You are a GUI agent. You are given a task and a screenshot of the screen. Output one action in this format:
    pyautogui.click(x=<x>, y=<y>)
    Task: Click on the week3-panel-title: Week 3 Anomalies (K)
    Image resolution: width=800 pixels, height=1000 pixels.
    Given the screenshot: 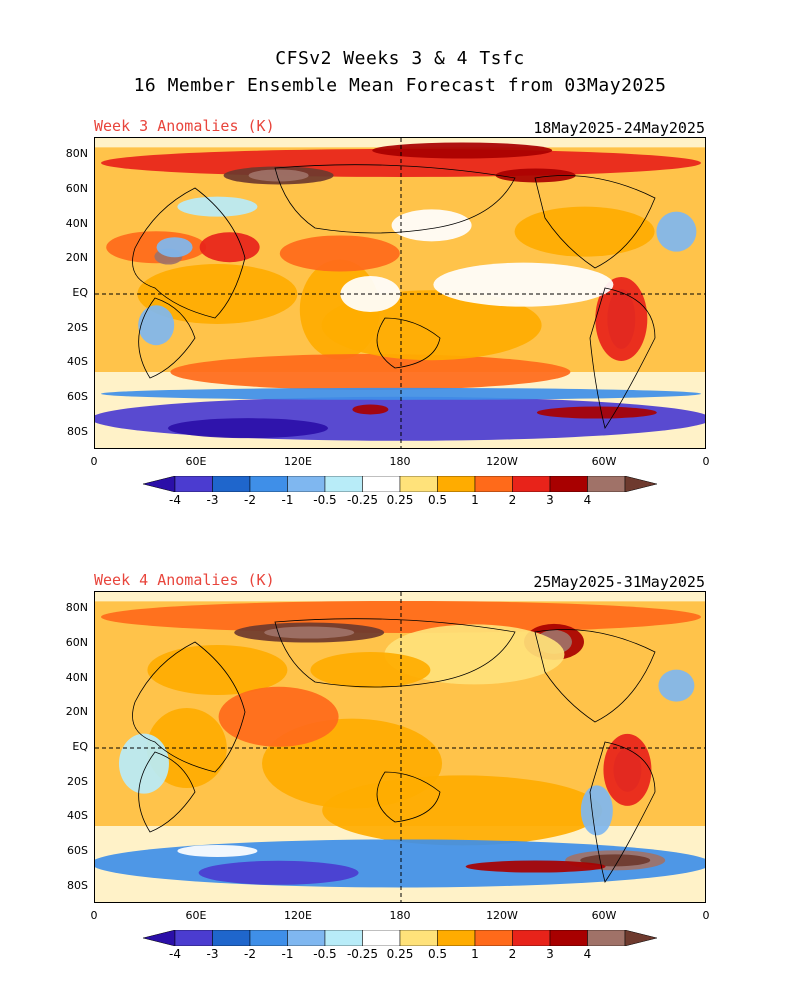 What is the action you would take?
    pyautogui.click(x=184, y=126)
    